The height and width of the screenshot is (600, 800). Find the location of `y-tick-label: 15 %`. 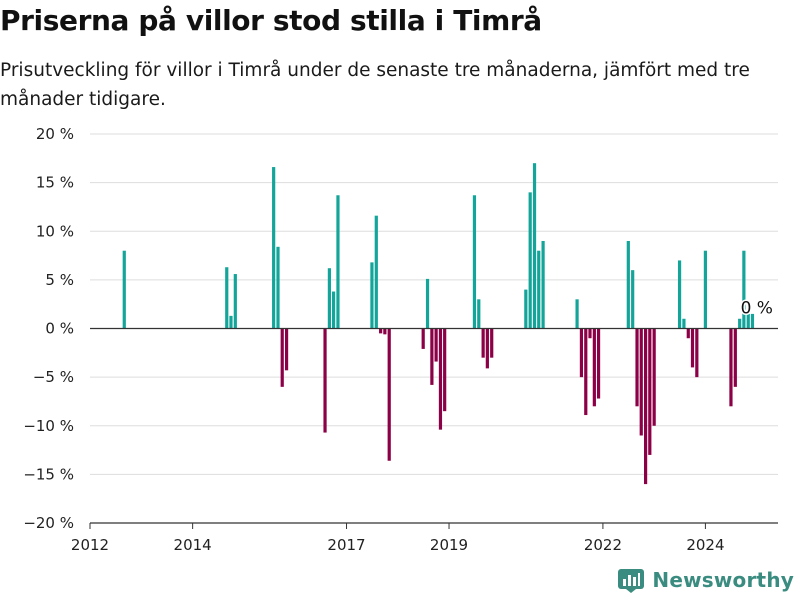

y-tick-label: 15 % is located at coordinates (55, 183).